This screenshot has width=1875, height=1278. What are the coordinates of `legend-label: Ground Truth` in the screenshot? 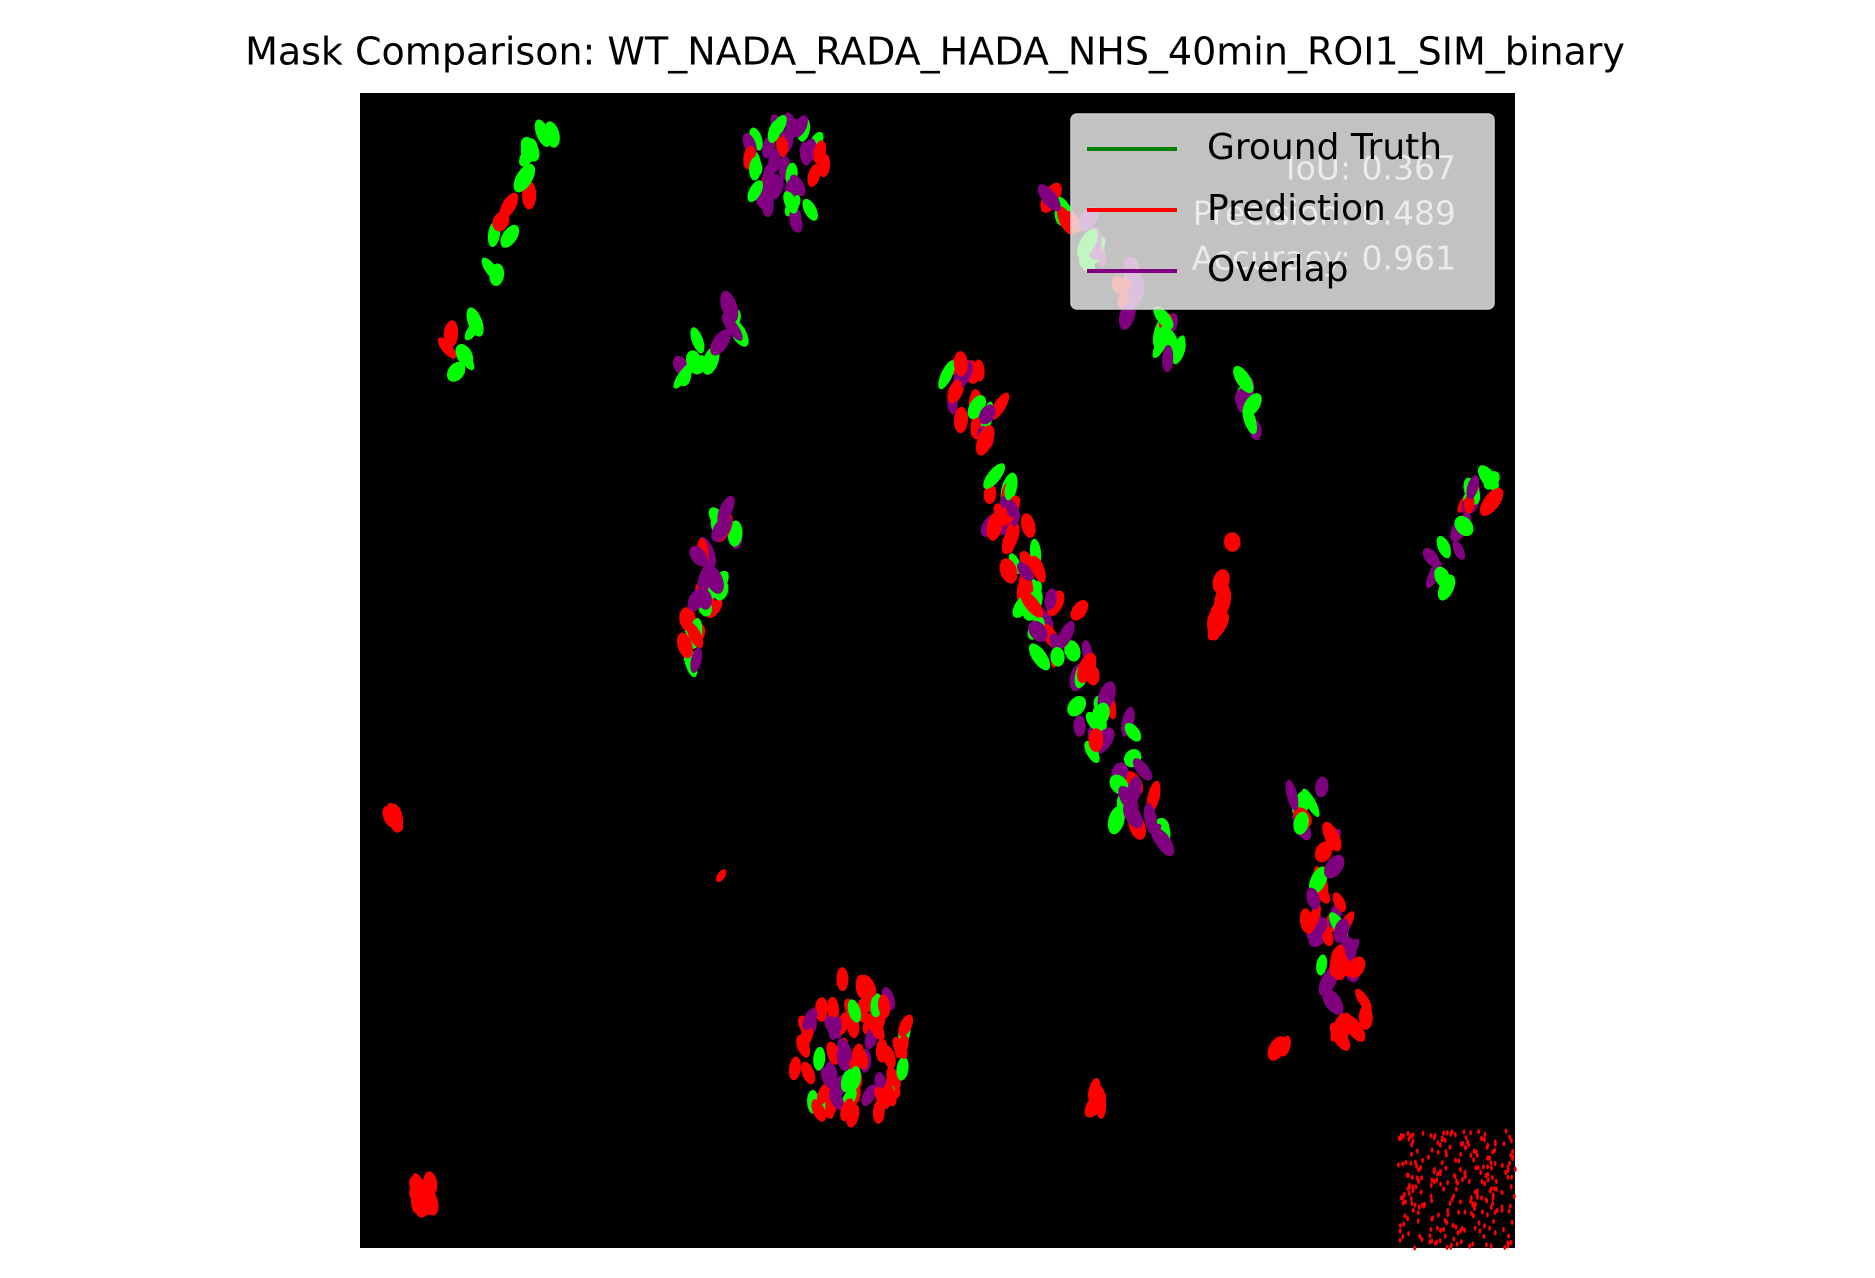 It's located at (1324, 147).